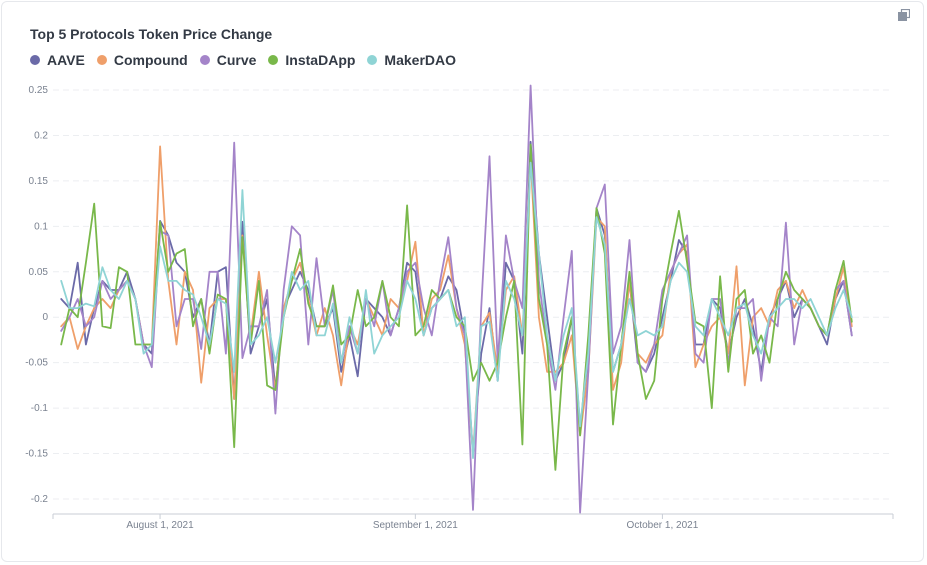 This screenshot has width=927, height=565. What do you see at coordinates (45, 317) in the screenshot?
I see `y-tick-label: 0` at bounding box center [45, 317].